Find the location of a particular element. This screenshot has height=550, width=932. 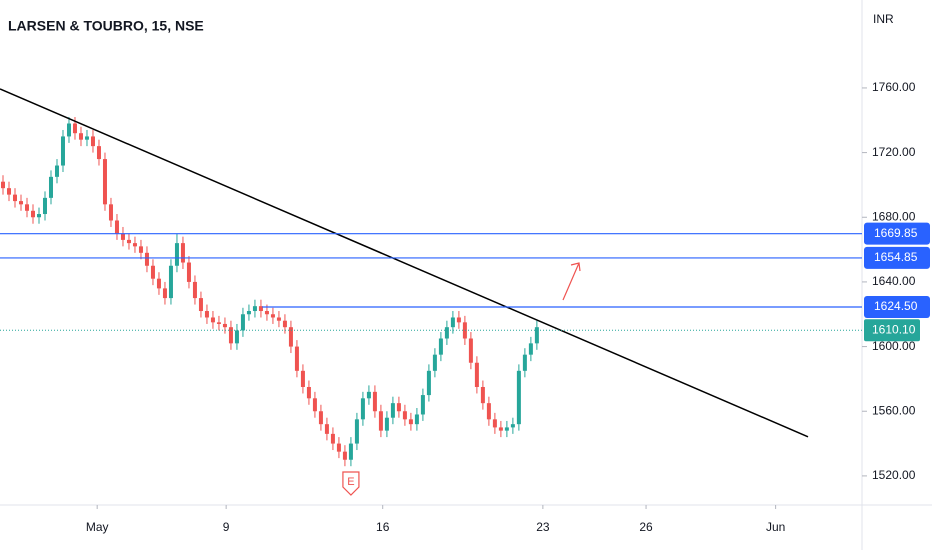

y-tick-label: 1760.00 is located at coordinates (894, 87).